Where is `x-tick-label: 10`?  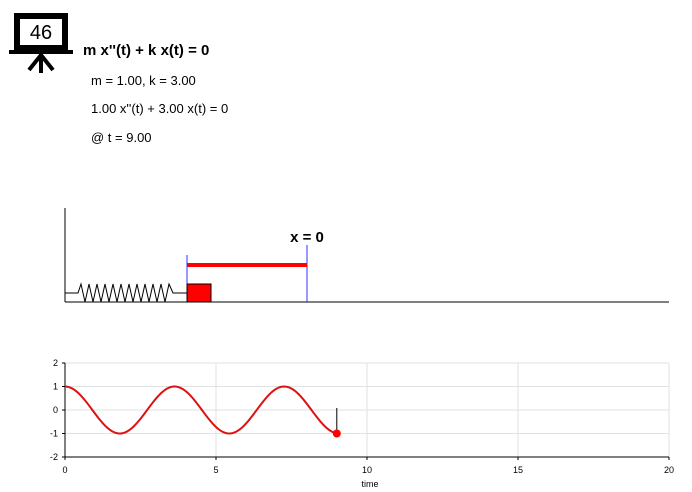 x-tick-label: 10 is located at coordinates (367, 470).